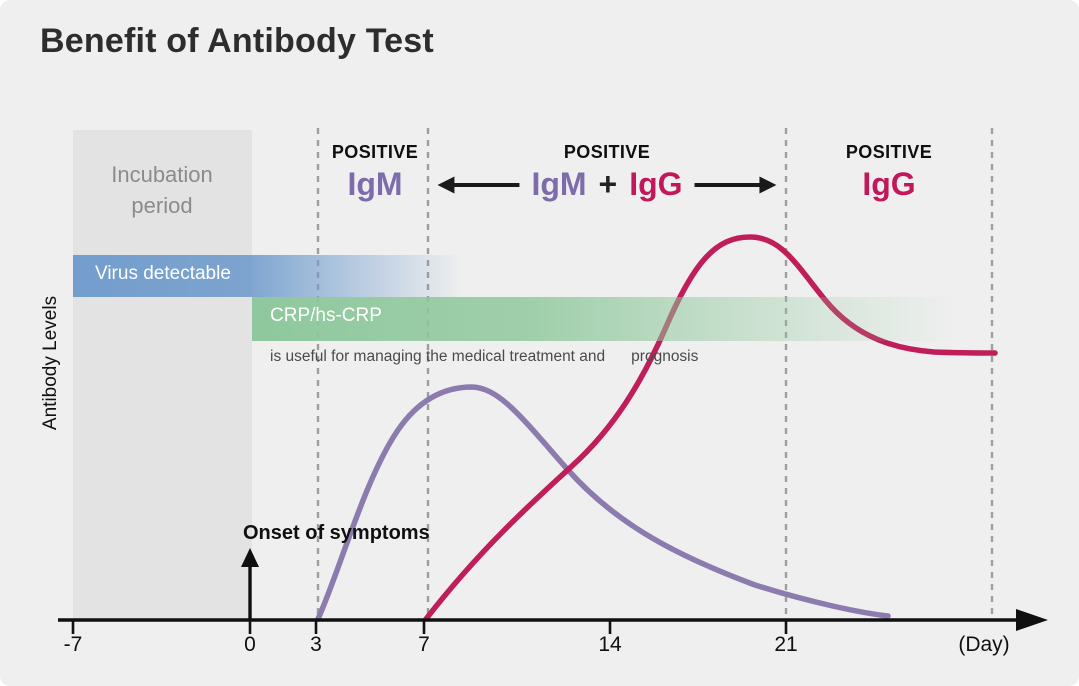 Image resolution: width=1079 pixels, height=686 pixels. Describe the element at coordinates (162, 374) in the screenshot. I see `incubation-period-region` at that location.